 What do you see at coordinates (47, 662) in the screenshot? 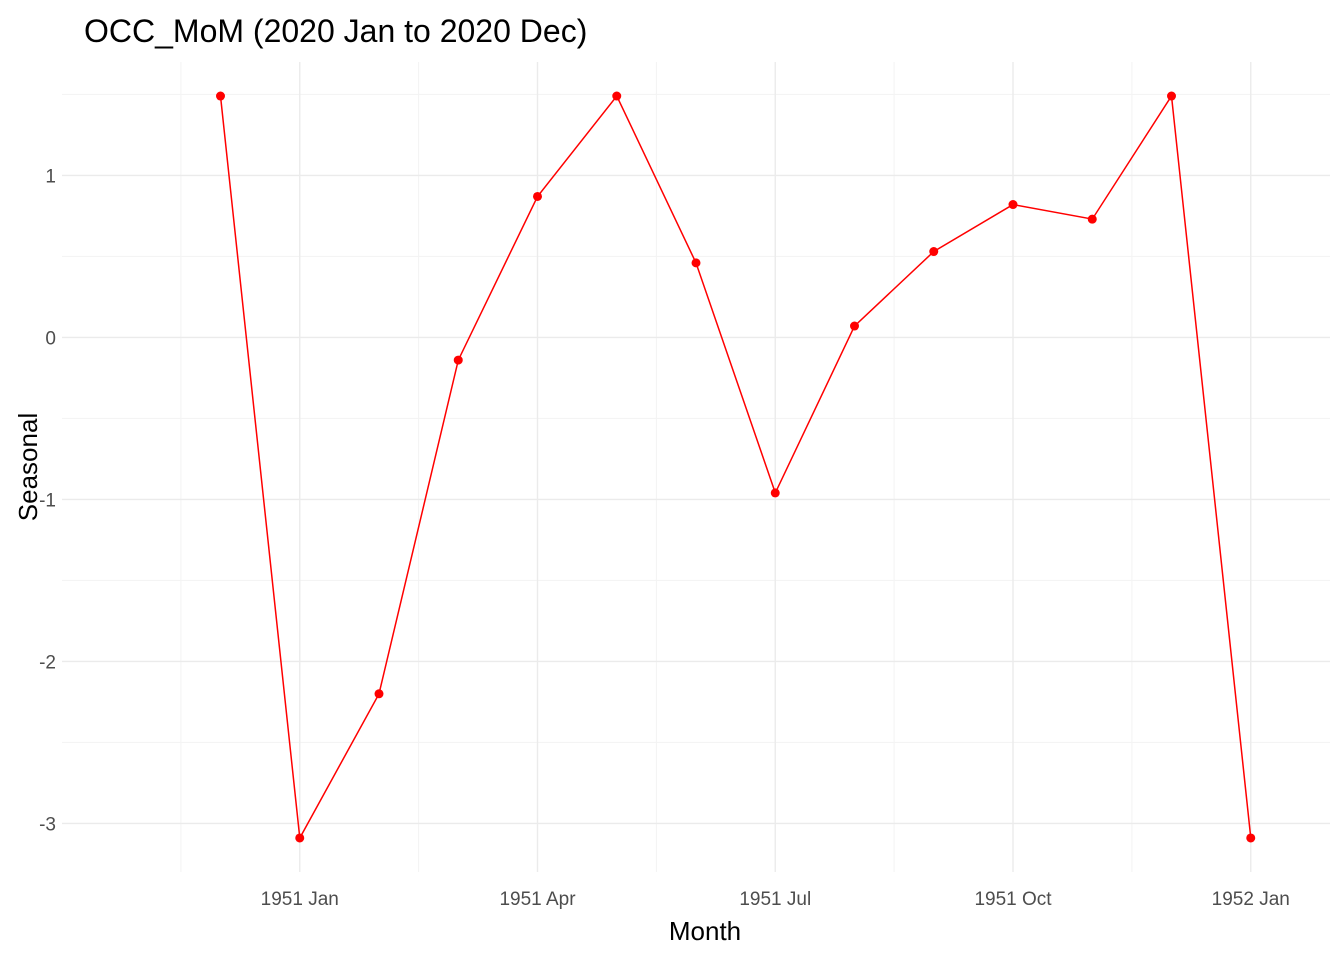
I see `y-tick-label: -2` at bounding box center [47, 662].